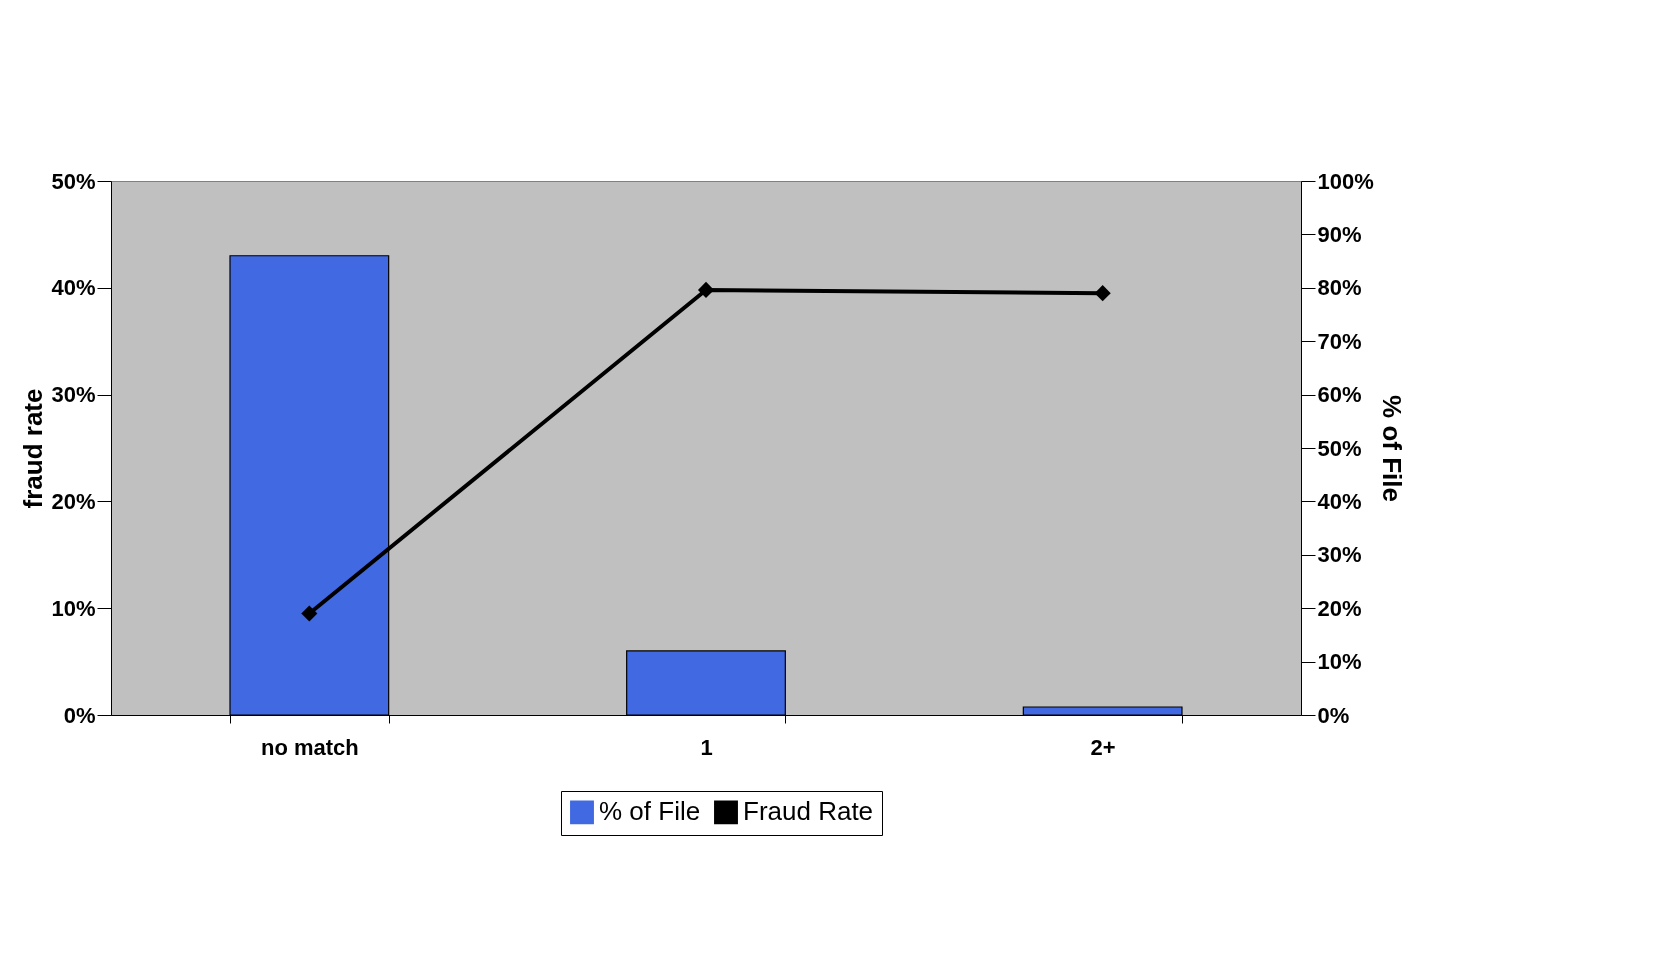 The image size is (1664, 953). What do you see at coordinates (1339, 555) in the screenshot?
I see `y2-tick-label: 30%` at bounding box center [1339, 555].